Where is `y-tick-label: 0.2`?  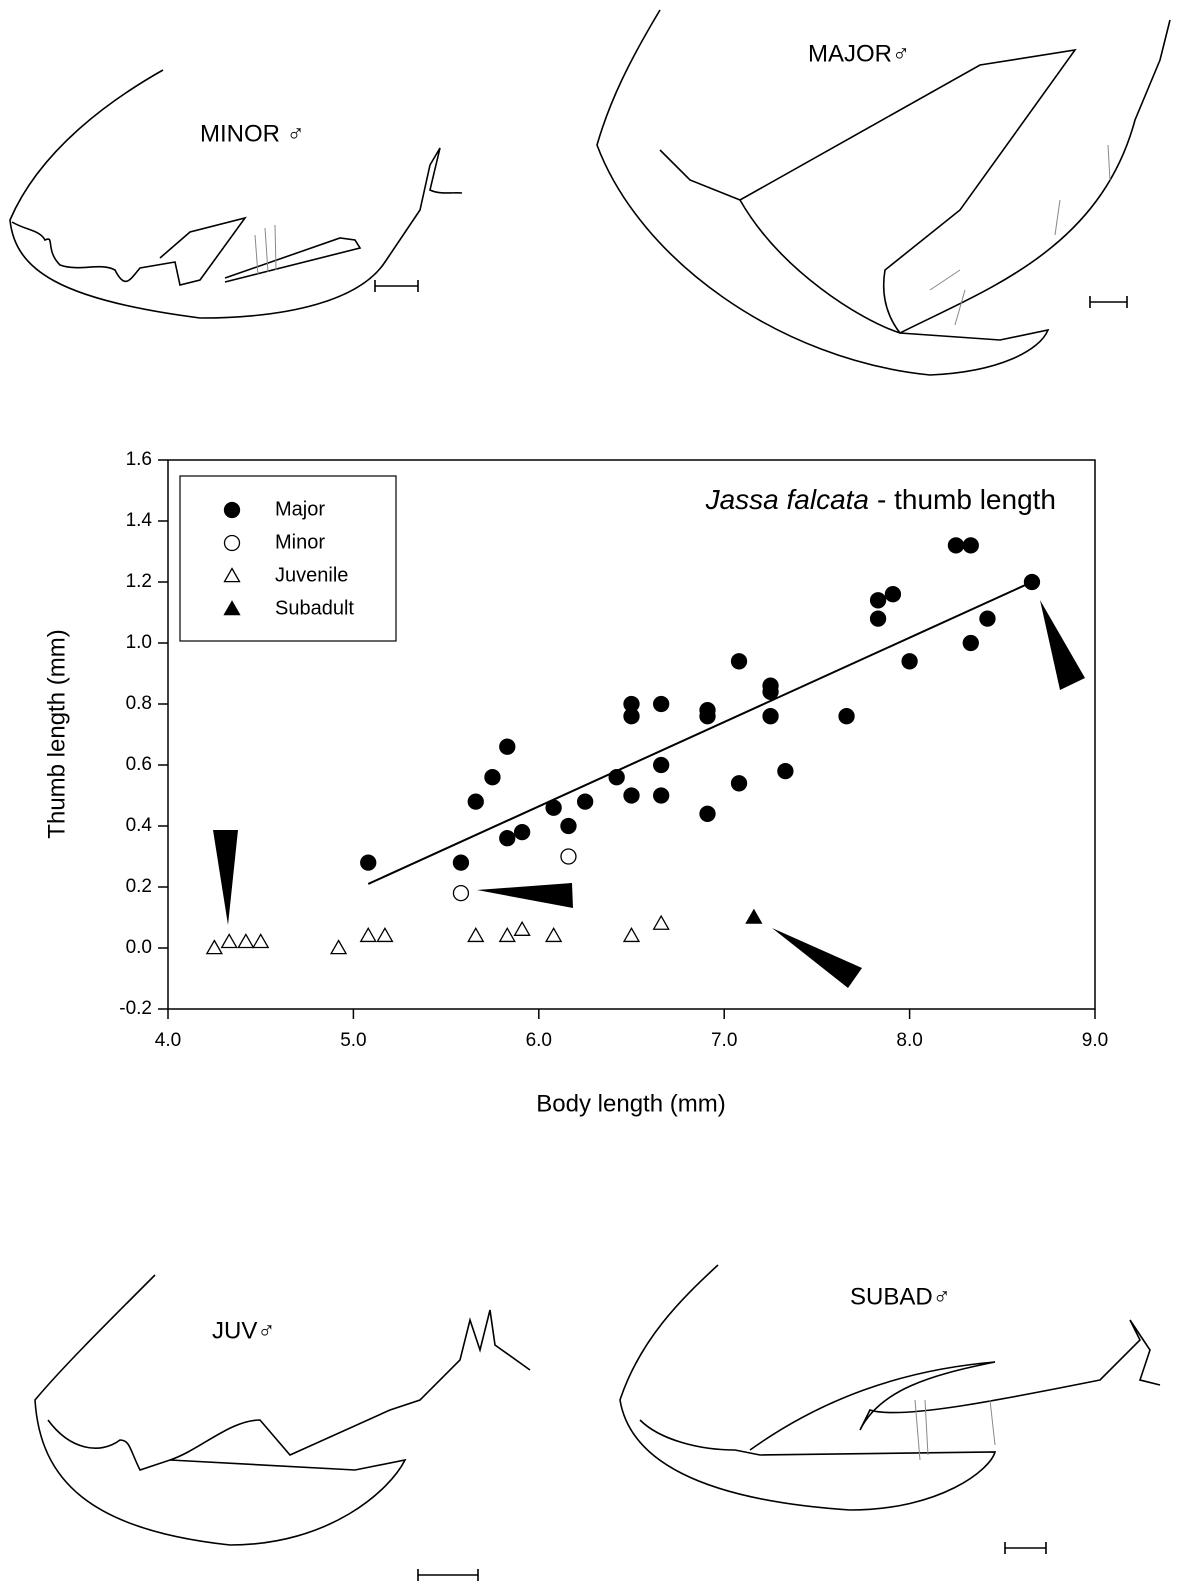
y-tick-label: 0.2 is located at coordinates (139, 886).